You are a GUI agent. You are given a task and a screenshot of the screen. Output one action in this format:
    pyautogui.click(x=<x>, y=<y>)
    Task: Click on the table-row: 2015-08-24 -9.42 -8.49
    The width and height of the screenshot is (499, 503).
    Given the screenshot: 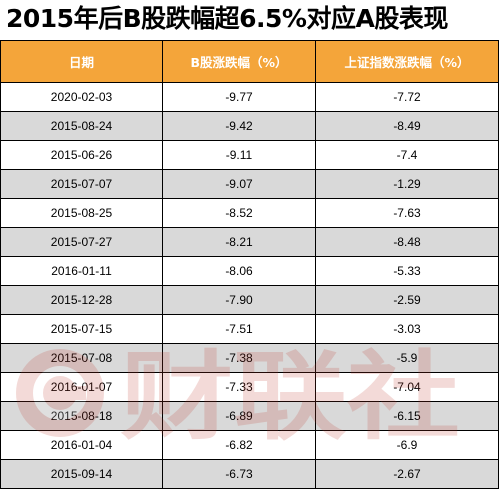 What is the action you would take?
    pyautogui.click(x=249, y=126)
    